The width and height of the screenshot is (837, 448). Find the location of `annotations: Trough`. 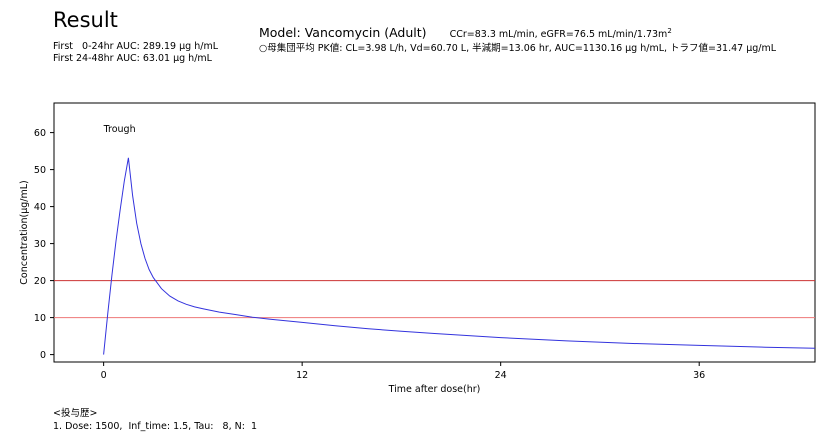

annotations: Trough is located at coordinates (119, 129).